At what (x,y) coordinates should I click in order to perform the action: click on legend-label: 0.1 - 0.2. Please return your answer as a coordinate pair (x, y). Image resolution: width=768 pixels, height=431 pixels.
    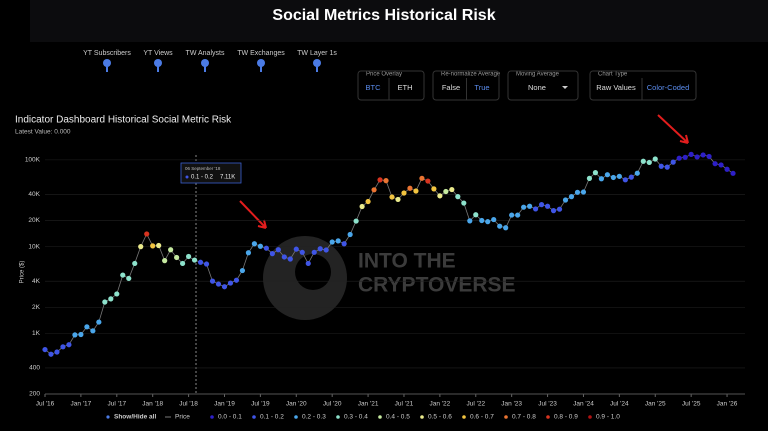
    Looking at the image, I should click on (272, 417).